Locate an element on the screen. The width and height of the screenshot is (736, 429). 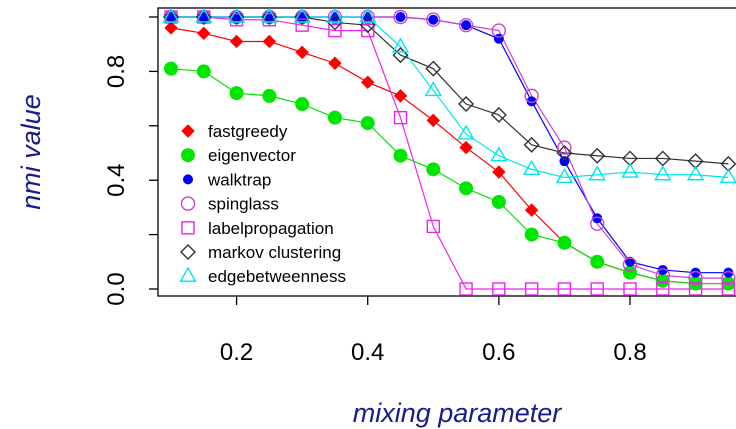
legend-label-walktrap: walktrap is located at coordinates (239, 179).